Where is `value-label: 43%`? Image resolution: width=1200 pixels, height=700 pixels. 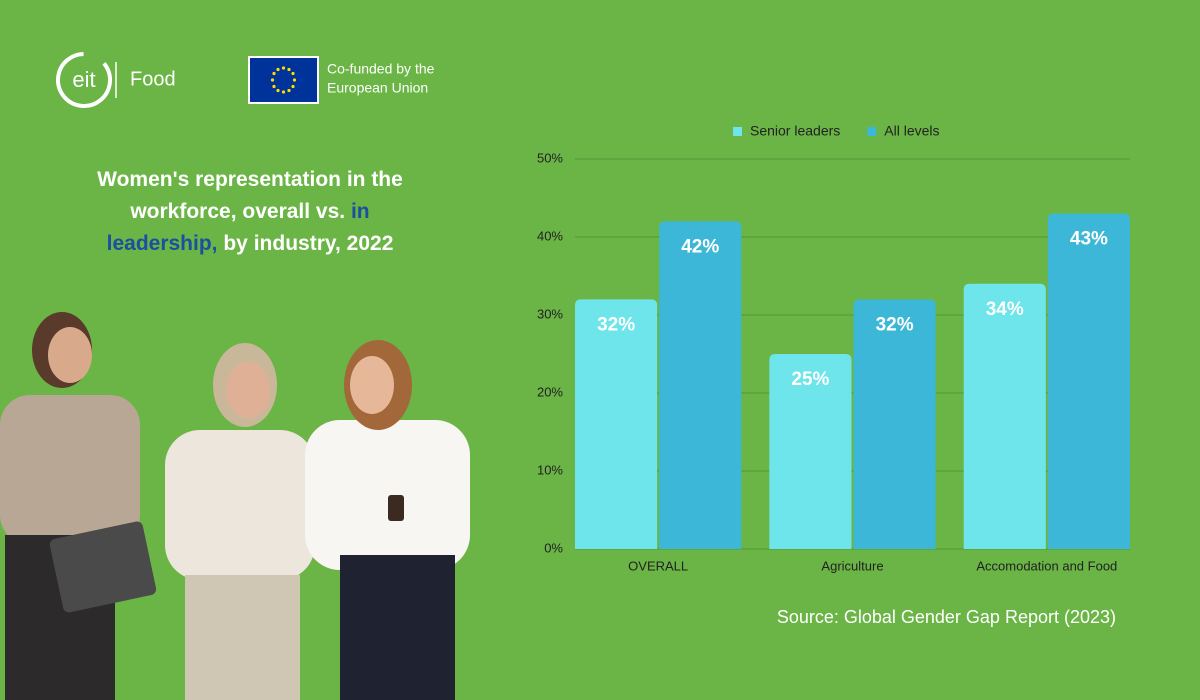 value-label: 43% is located at coordinates (1089, 239).